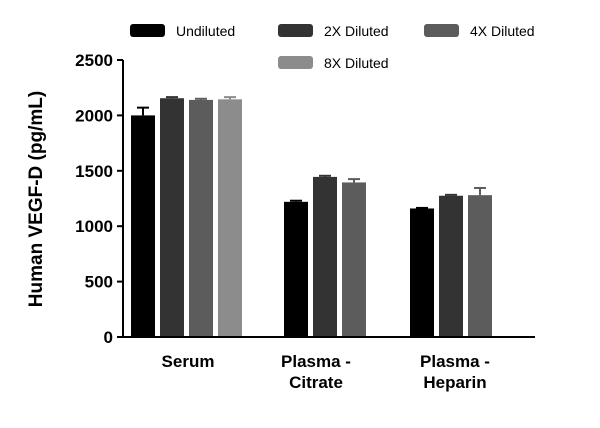 Image resolution: width=600 pixels, height=428 pixels. I want to click on y-tick-label-0: 0, so click(108, 337).